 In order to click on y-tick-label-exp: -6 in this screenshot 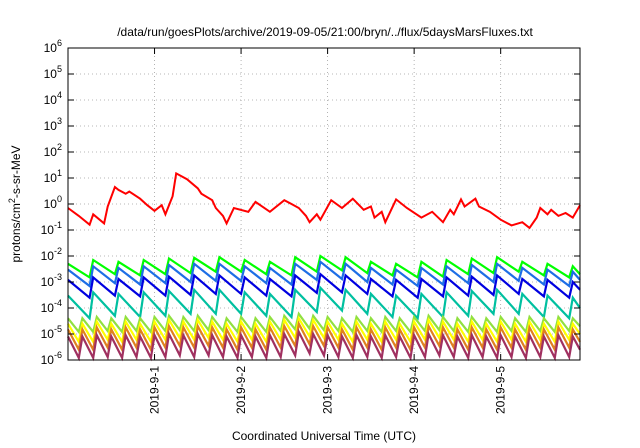, I will do `click(58, 355)`.